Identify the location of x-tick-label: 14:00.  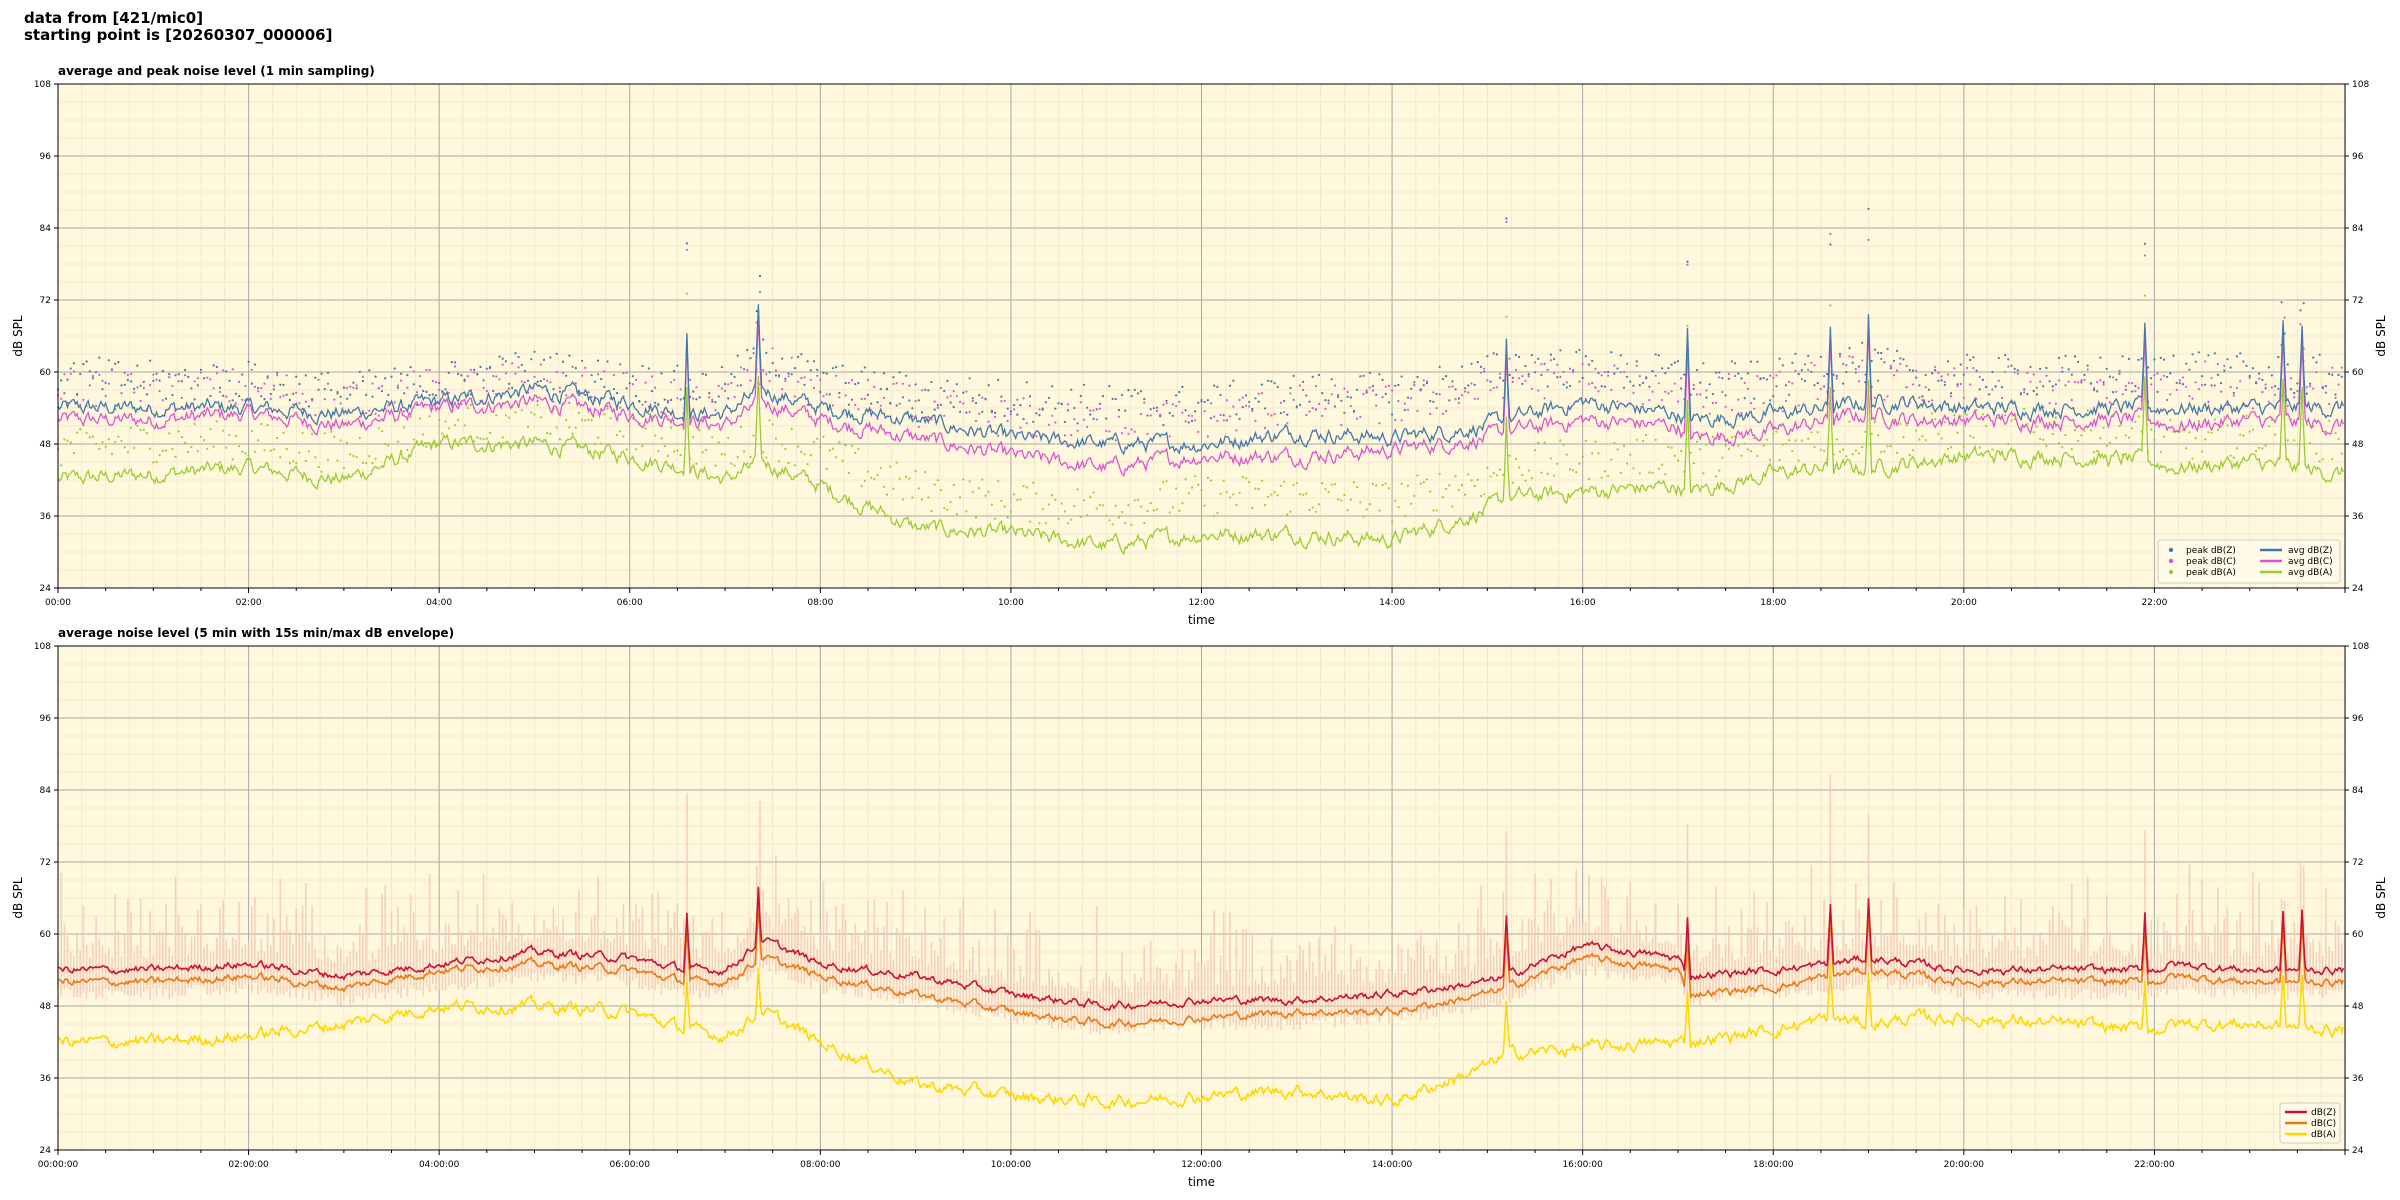
(1392, 603).